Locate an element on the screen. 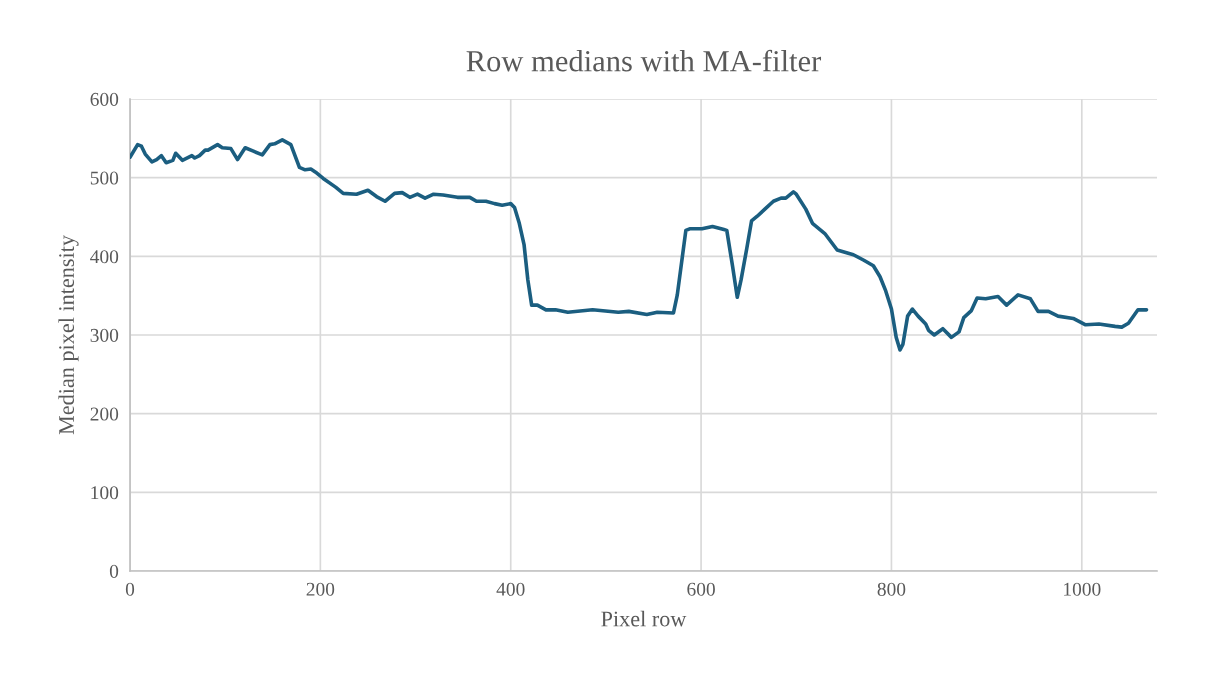  x-tick-label: 400 is located at coordinates (510, 589).